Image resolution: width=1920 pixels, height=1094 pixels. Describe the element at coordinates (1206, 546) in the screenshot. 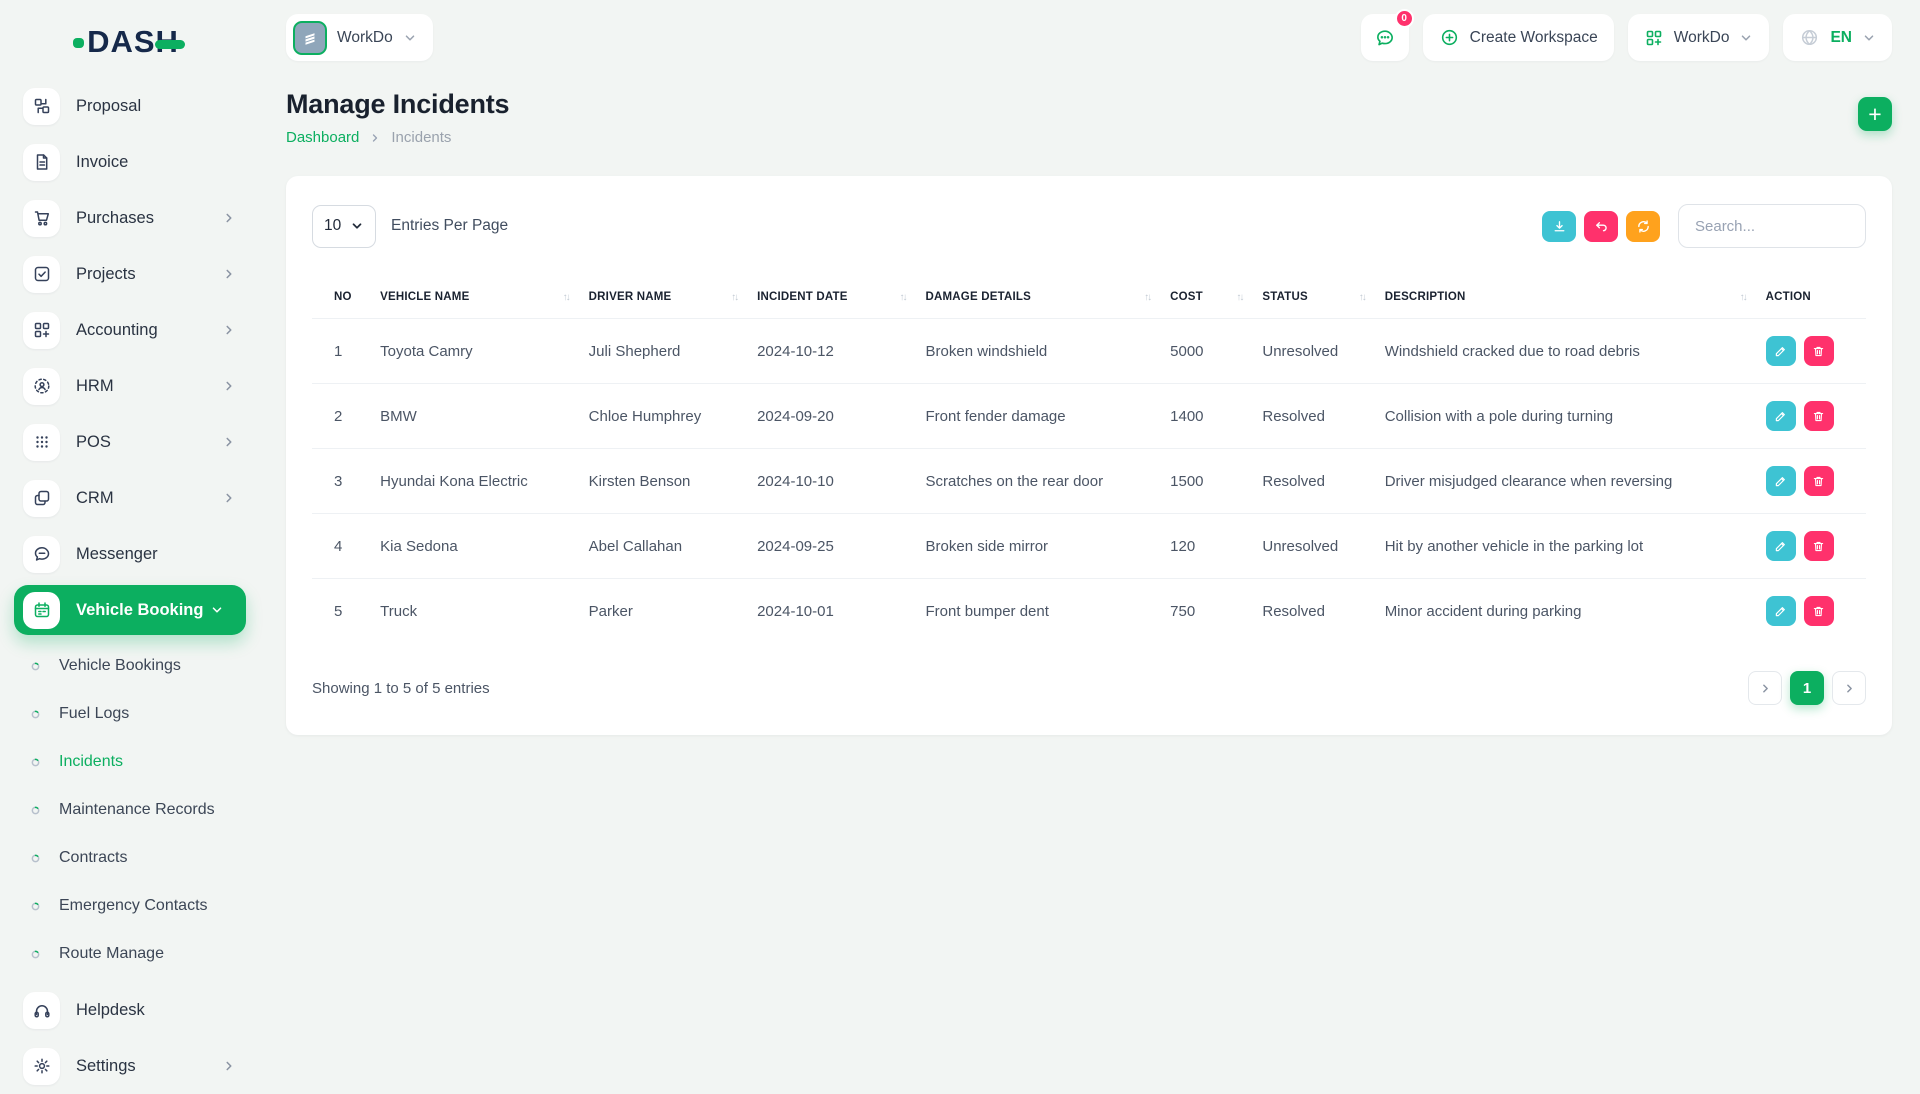

I see `cell-cost: 120` at that location.